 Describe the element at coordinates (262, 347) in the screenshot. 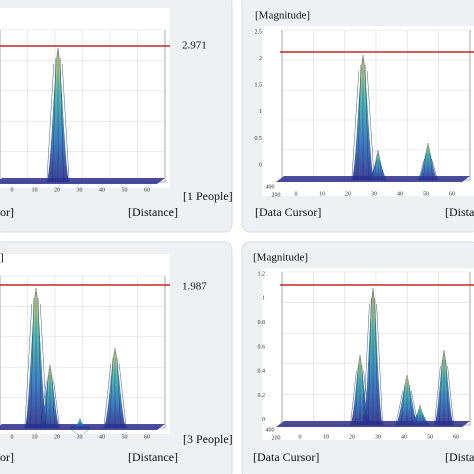

I see `y-tick-label: 0.6` at that location.